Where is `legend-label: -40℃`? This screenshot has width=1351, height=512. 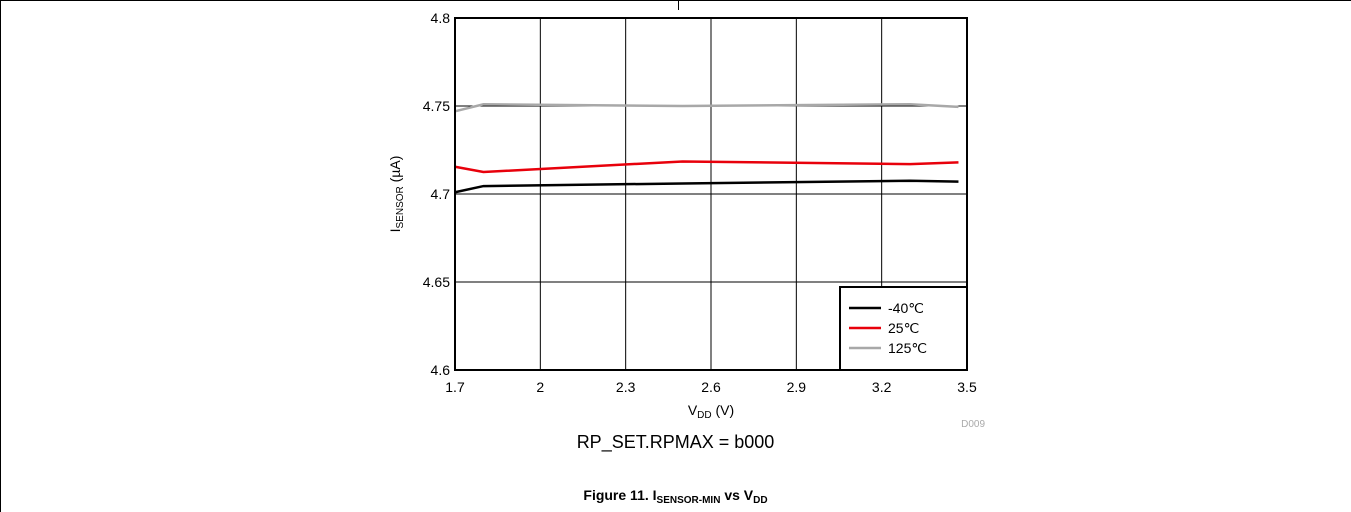
legend-label: -40℃ is located at coordinates (906, 308).